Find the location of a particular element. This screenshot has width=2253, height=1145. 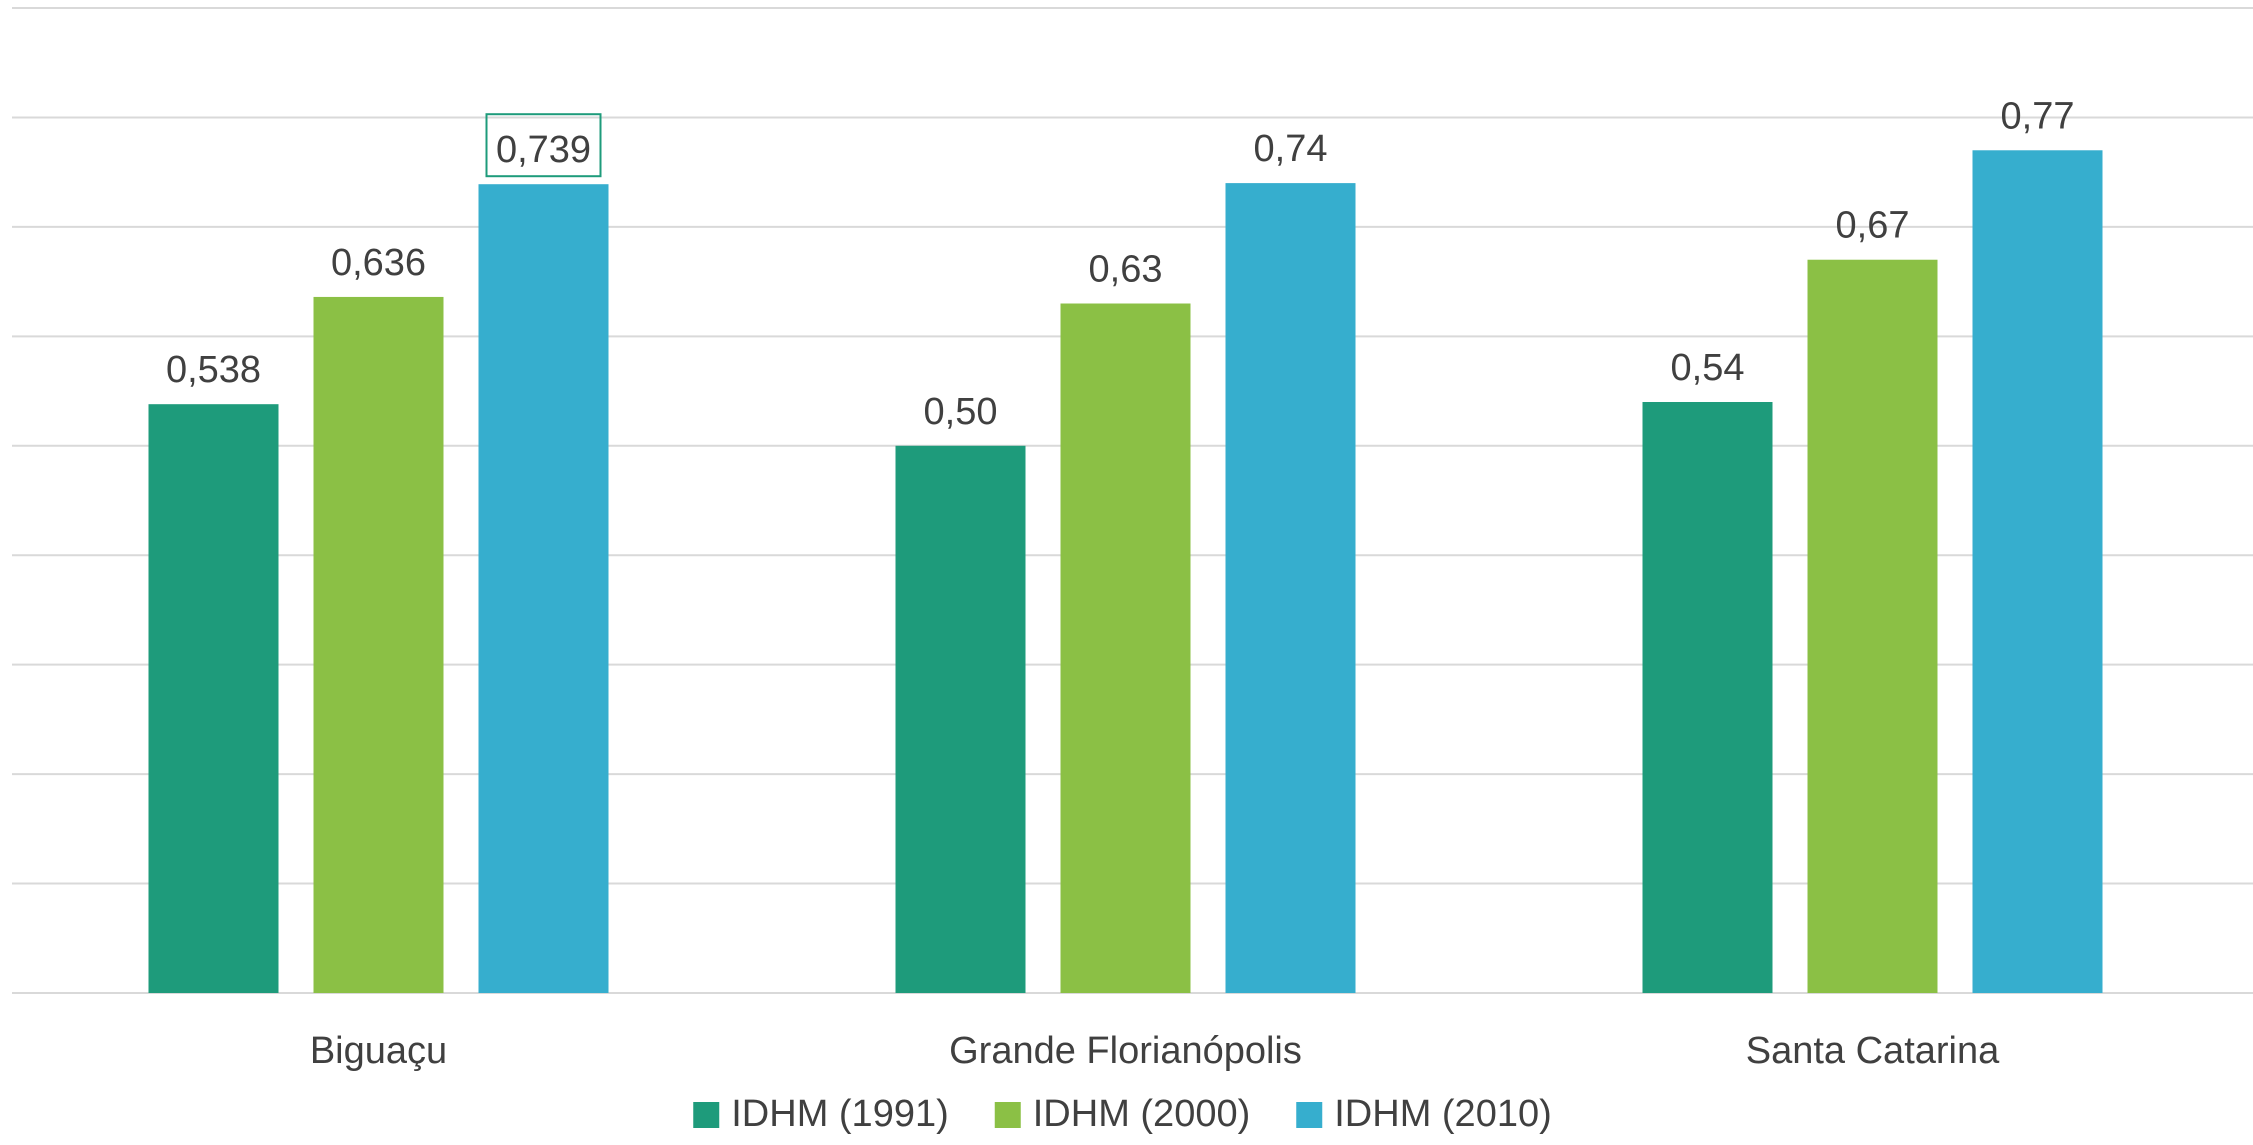

data-label-0-2: 0,54 is located at coordinates (1708, 368).